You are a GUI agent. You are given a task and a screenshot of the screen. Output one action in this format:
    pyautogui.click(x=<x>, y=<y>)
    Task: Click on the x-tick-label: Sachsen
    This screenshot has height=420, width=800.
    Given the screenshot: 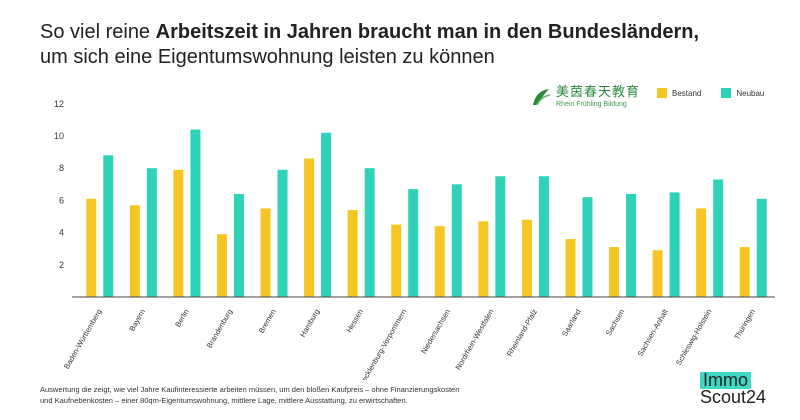 What is the action you would take?
    pyautogui.click(x=615, y=323)
    